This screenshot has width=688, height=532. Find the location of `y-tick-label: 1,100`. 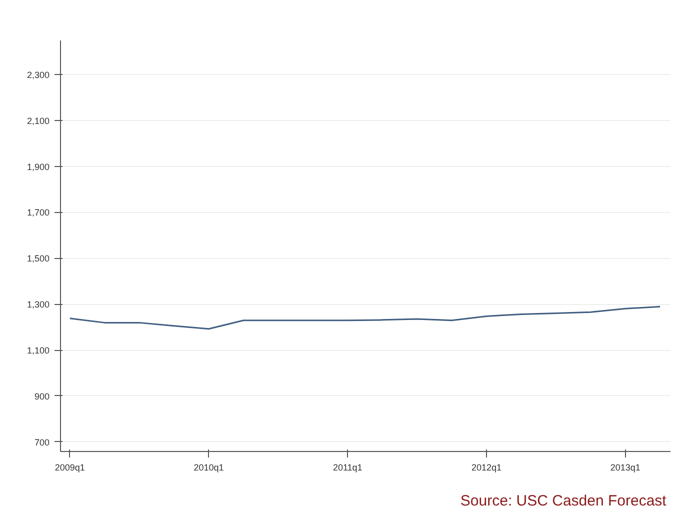

y-tick-label: 1,100 is located at coordinates (38, 351).